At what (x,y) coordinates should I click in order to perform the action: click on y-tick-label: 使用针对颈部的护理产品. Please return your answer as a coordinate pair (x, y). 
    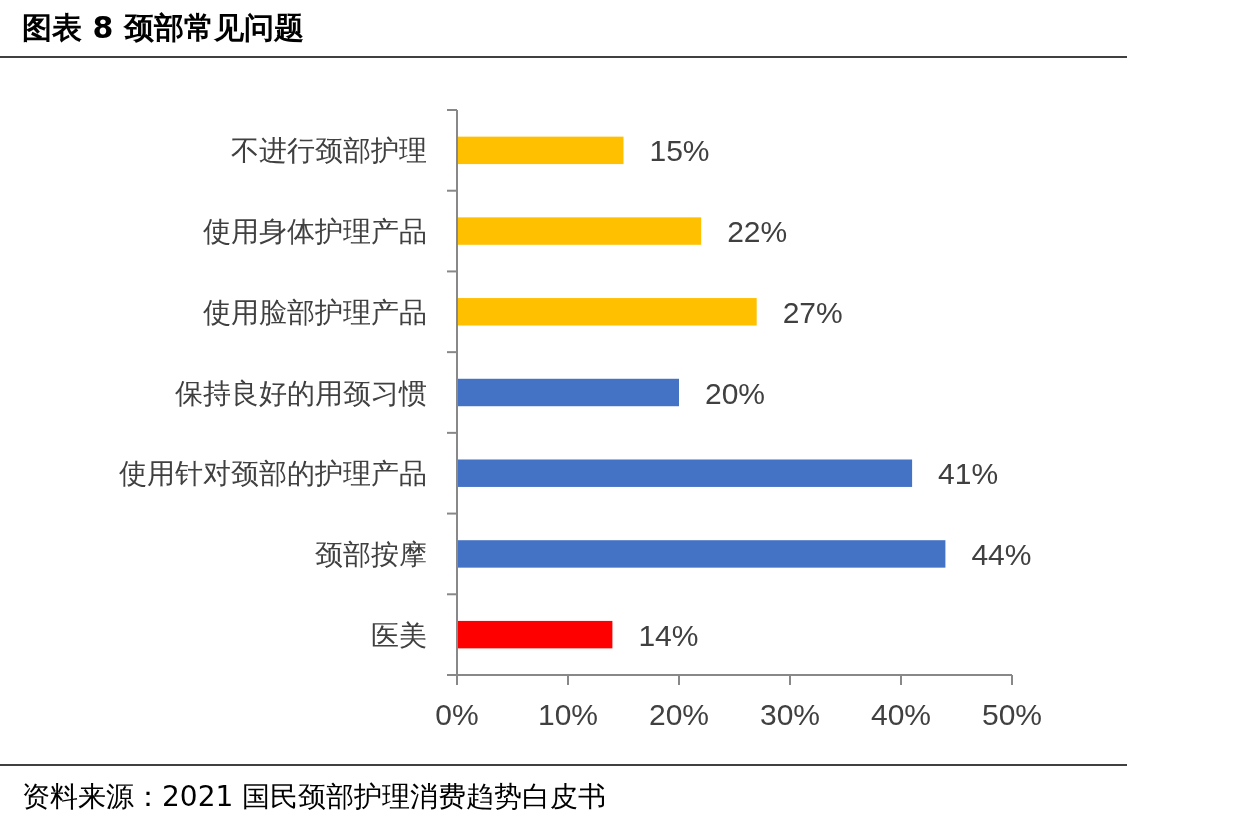
    Looking at the image, I should click on (273, 474).